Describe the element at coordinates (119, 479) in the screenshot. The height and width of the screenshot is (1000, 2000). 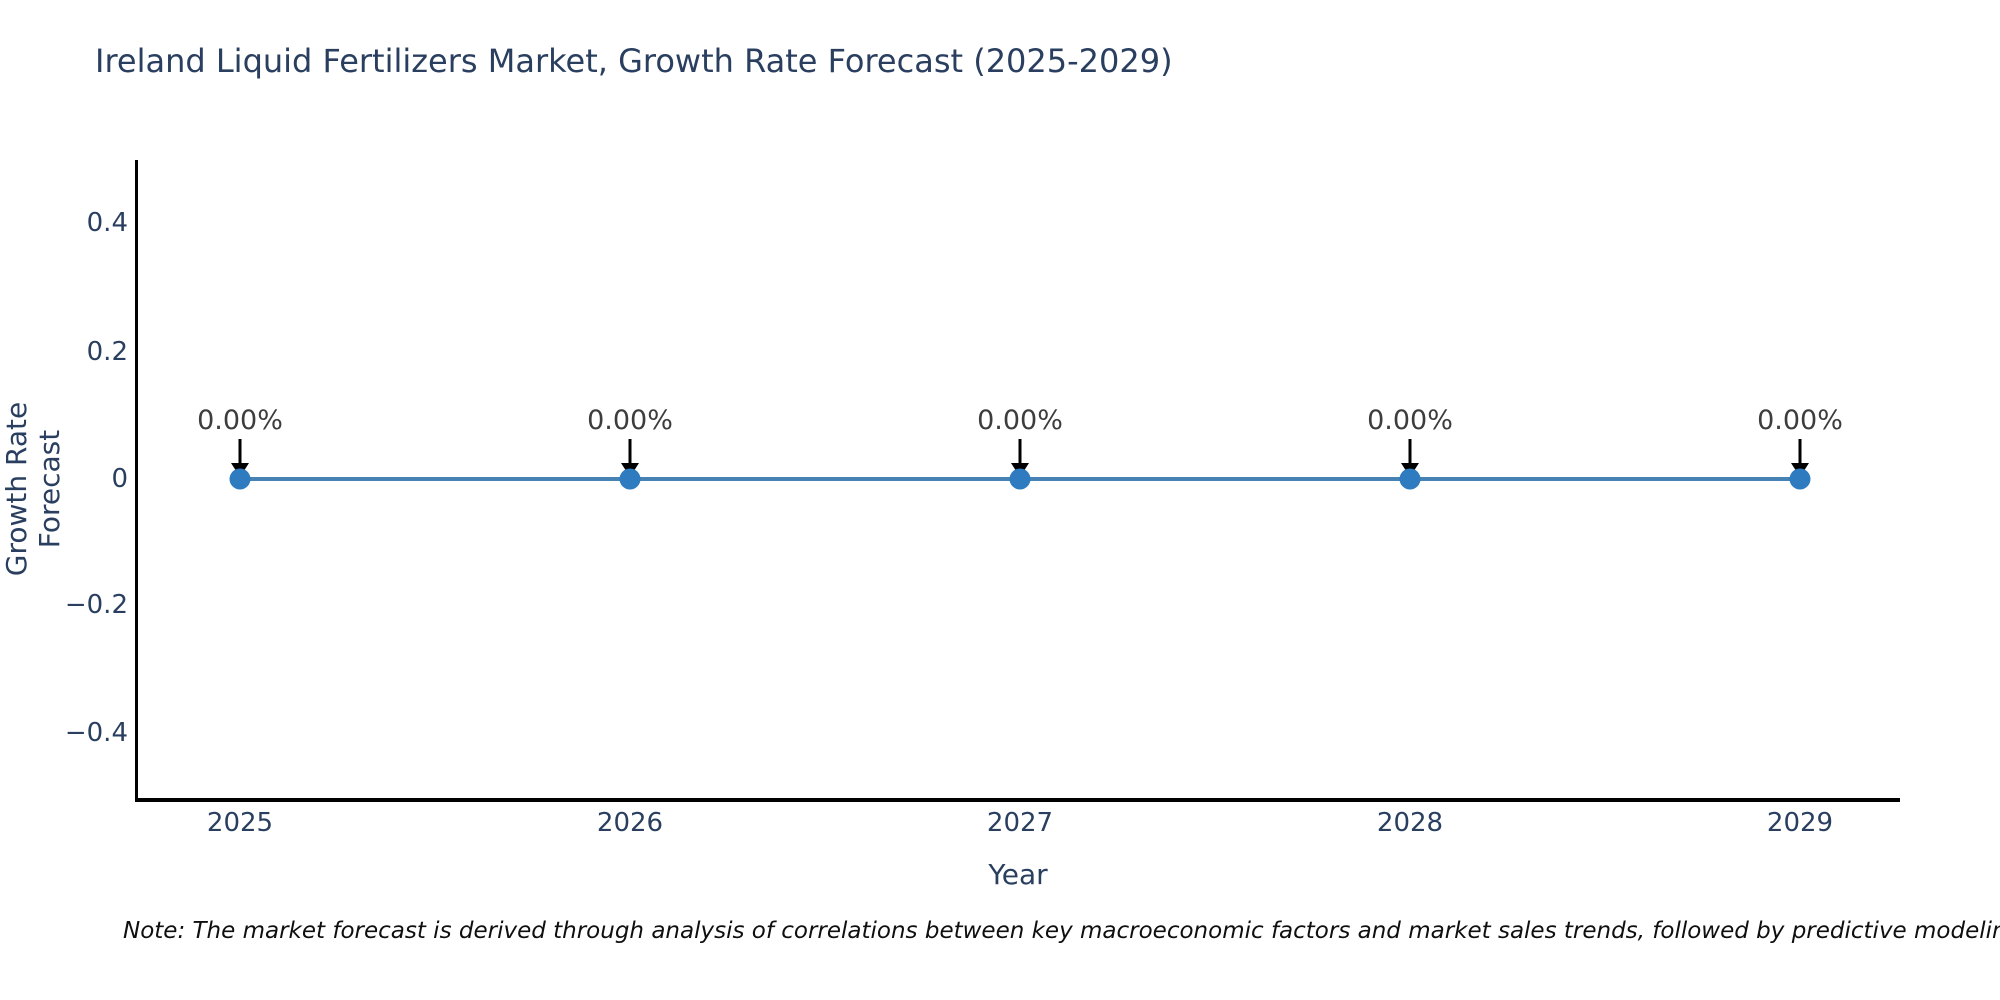
I see `y-tick-label: 0` at that location.